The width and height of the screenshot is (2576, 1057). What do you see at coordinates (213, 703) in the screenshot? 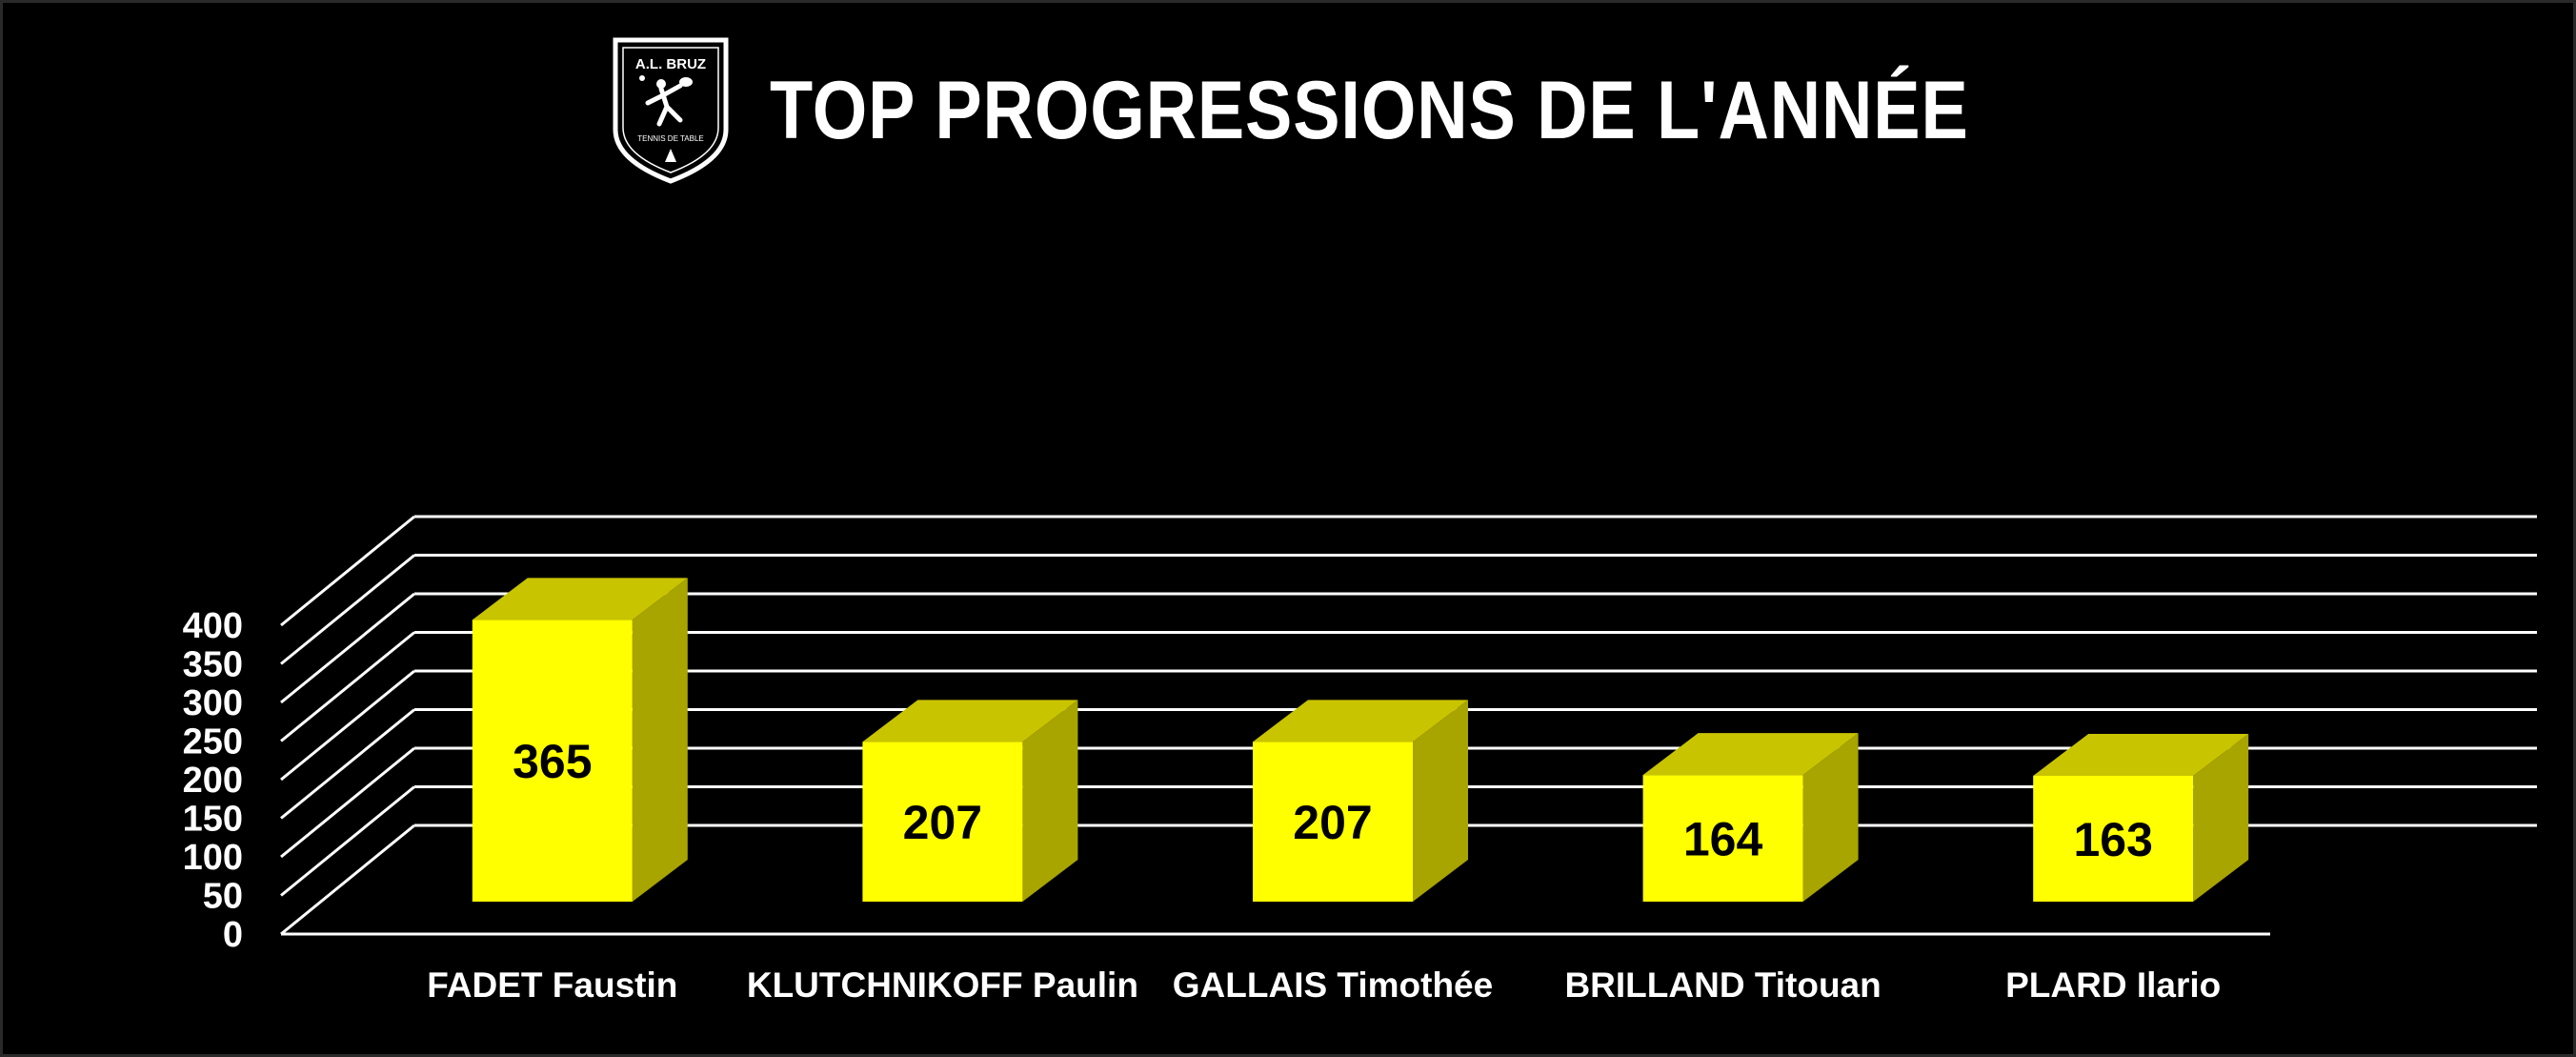
I see `y-tick-label: 300` at bounding box center [213, 703].